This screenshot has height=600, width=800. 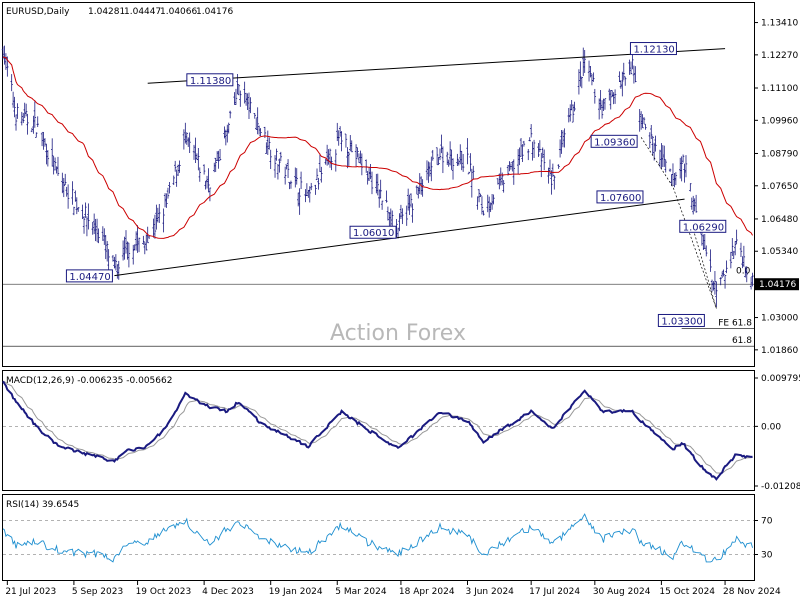 What do you see at coordinates (771, 427) in the screenshot?
I see `macd-y-tick-label: 0.00` at bounding box center [771, 427].